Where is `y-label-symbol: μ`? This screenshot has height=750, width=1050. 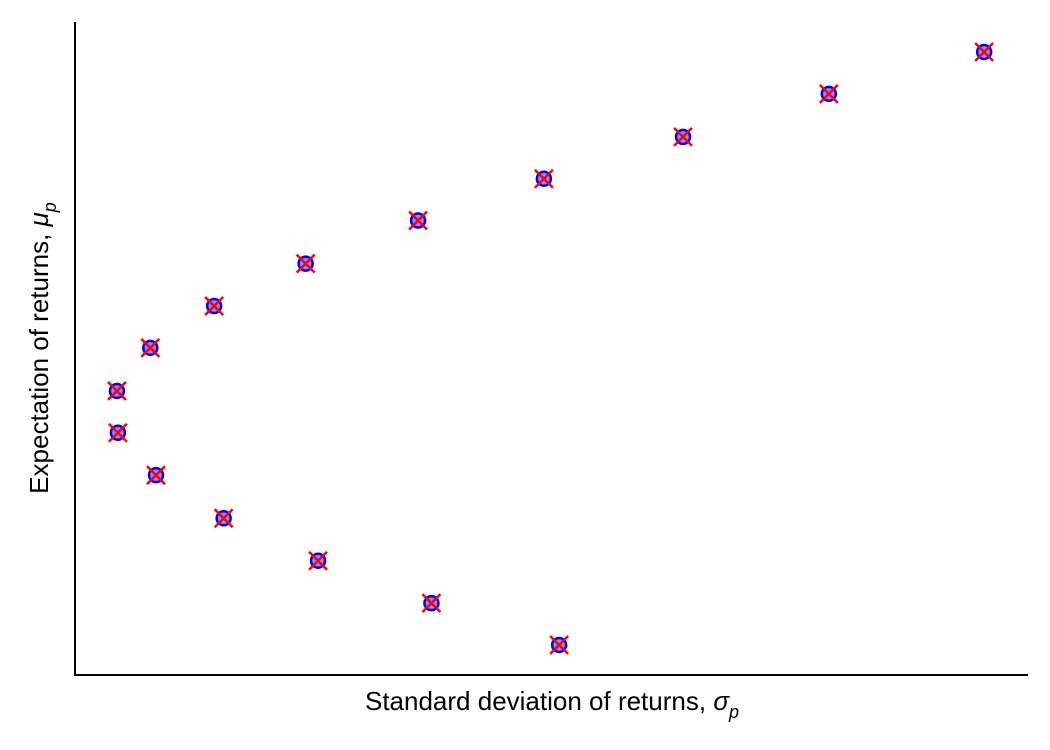 y-label-symbol: μ is located at coordinates (39, 219).